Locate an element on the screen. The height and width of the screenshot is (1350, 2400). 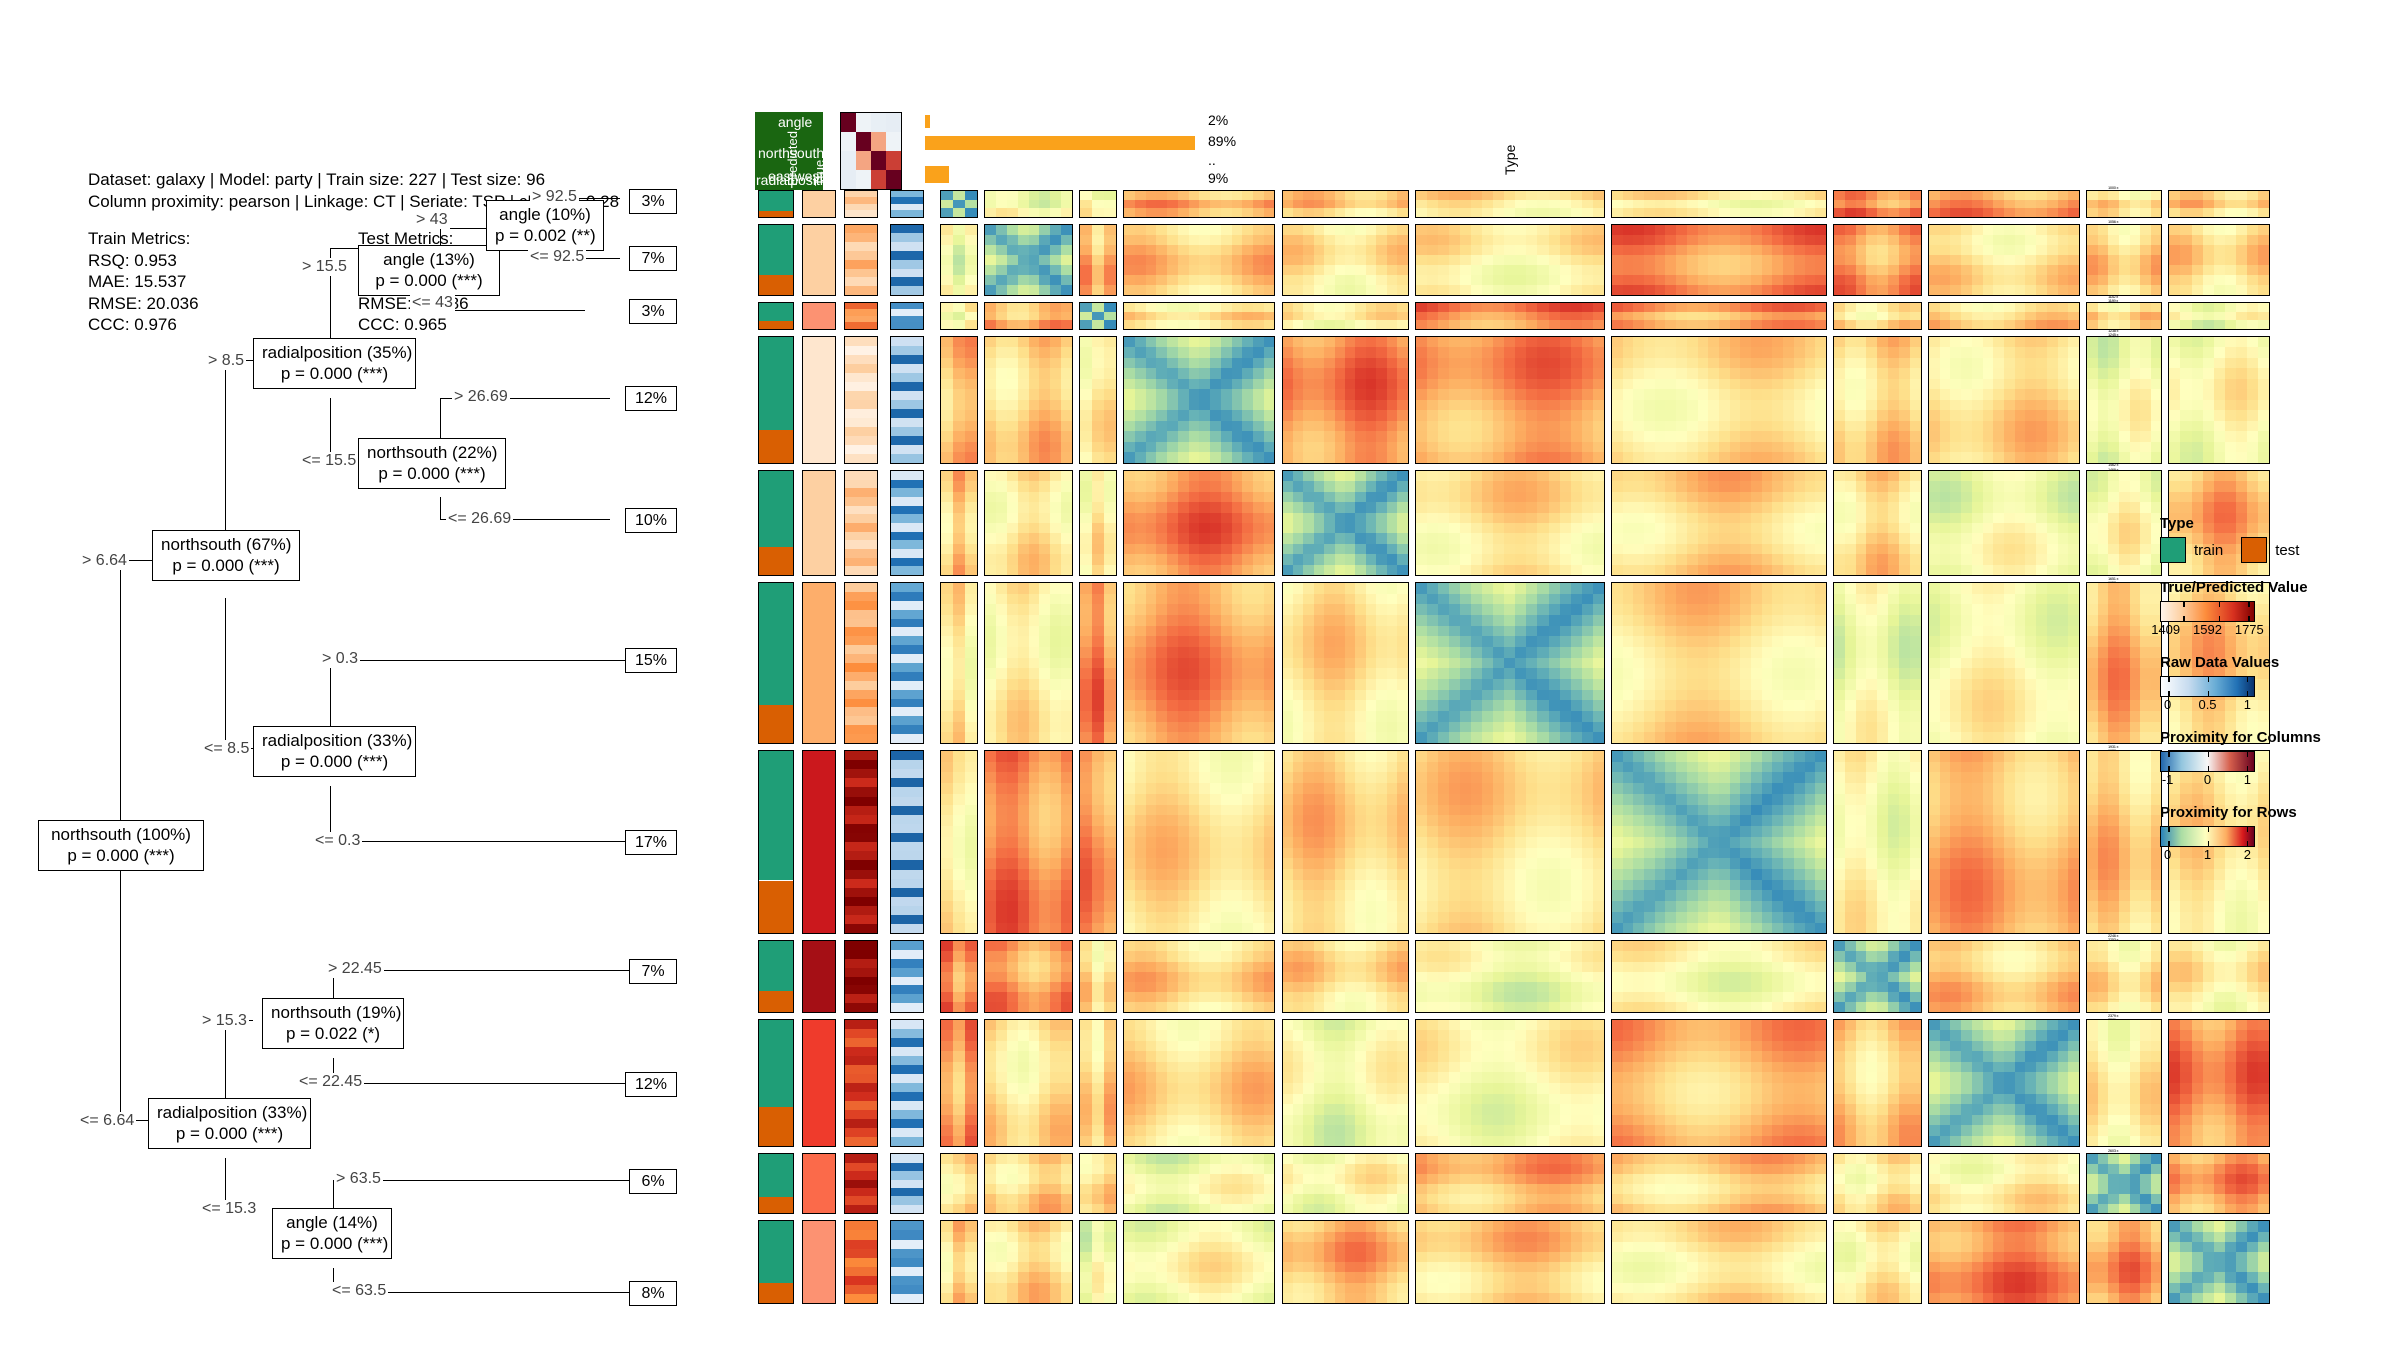
legend-scale-title: Proximity for Rows is located at coordinates (2280, 812).